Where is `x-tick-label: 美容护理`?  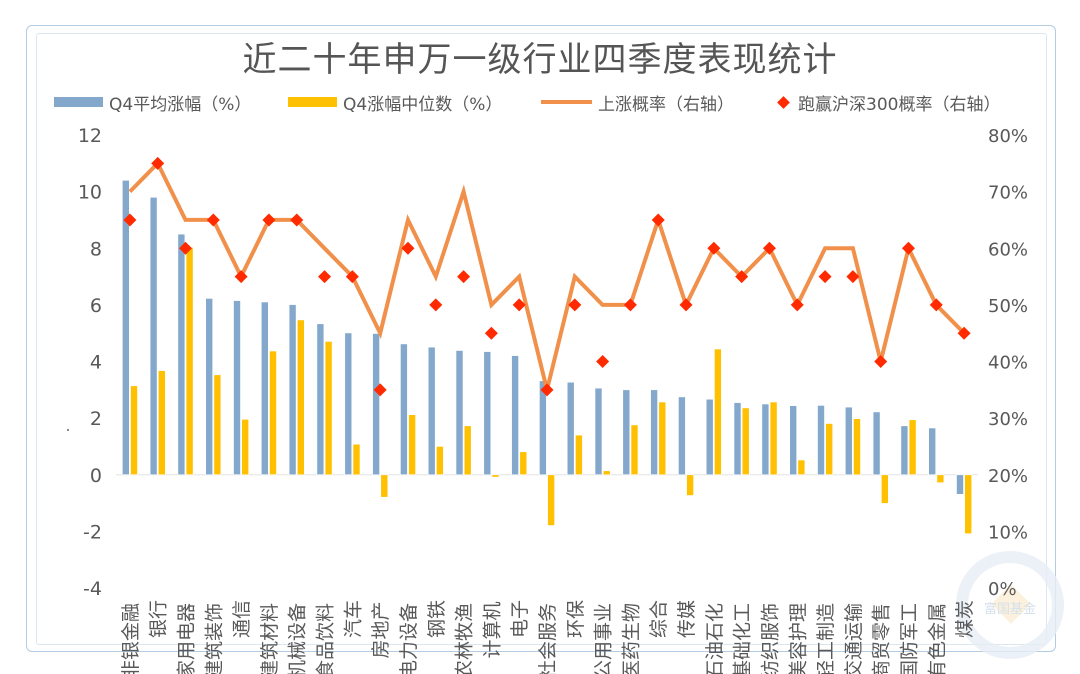 x-tick-label: 美容护理 is located at coordinates (798, 638).